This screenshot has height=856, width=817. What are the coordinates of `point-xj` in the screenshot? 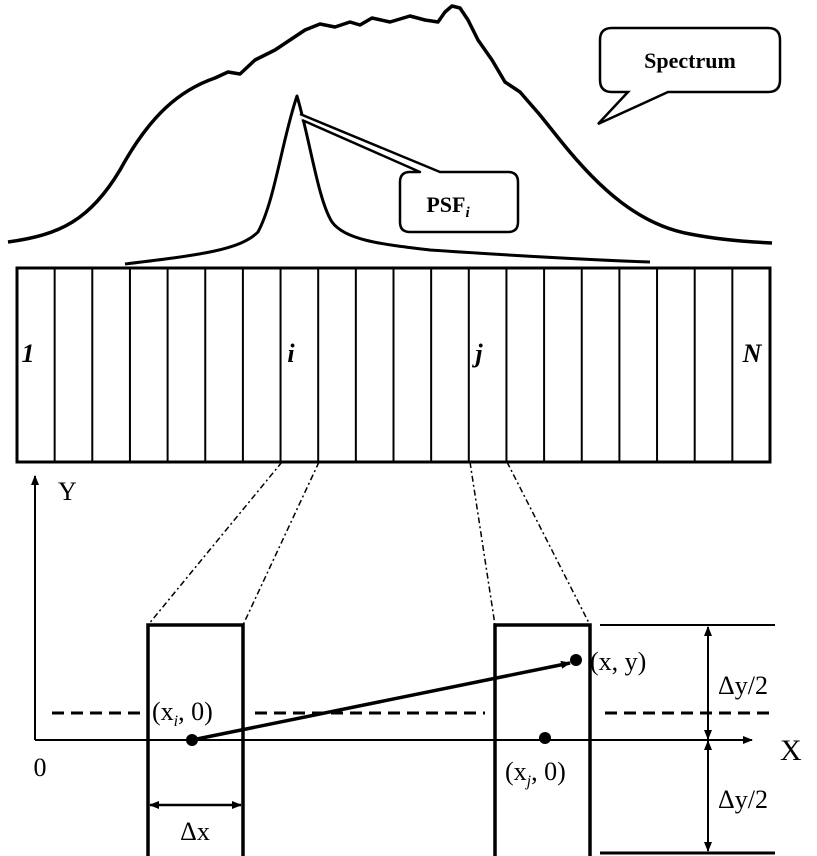 It's located at (545, 738).